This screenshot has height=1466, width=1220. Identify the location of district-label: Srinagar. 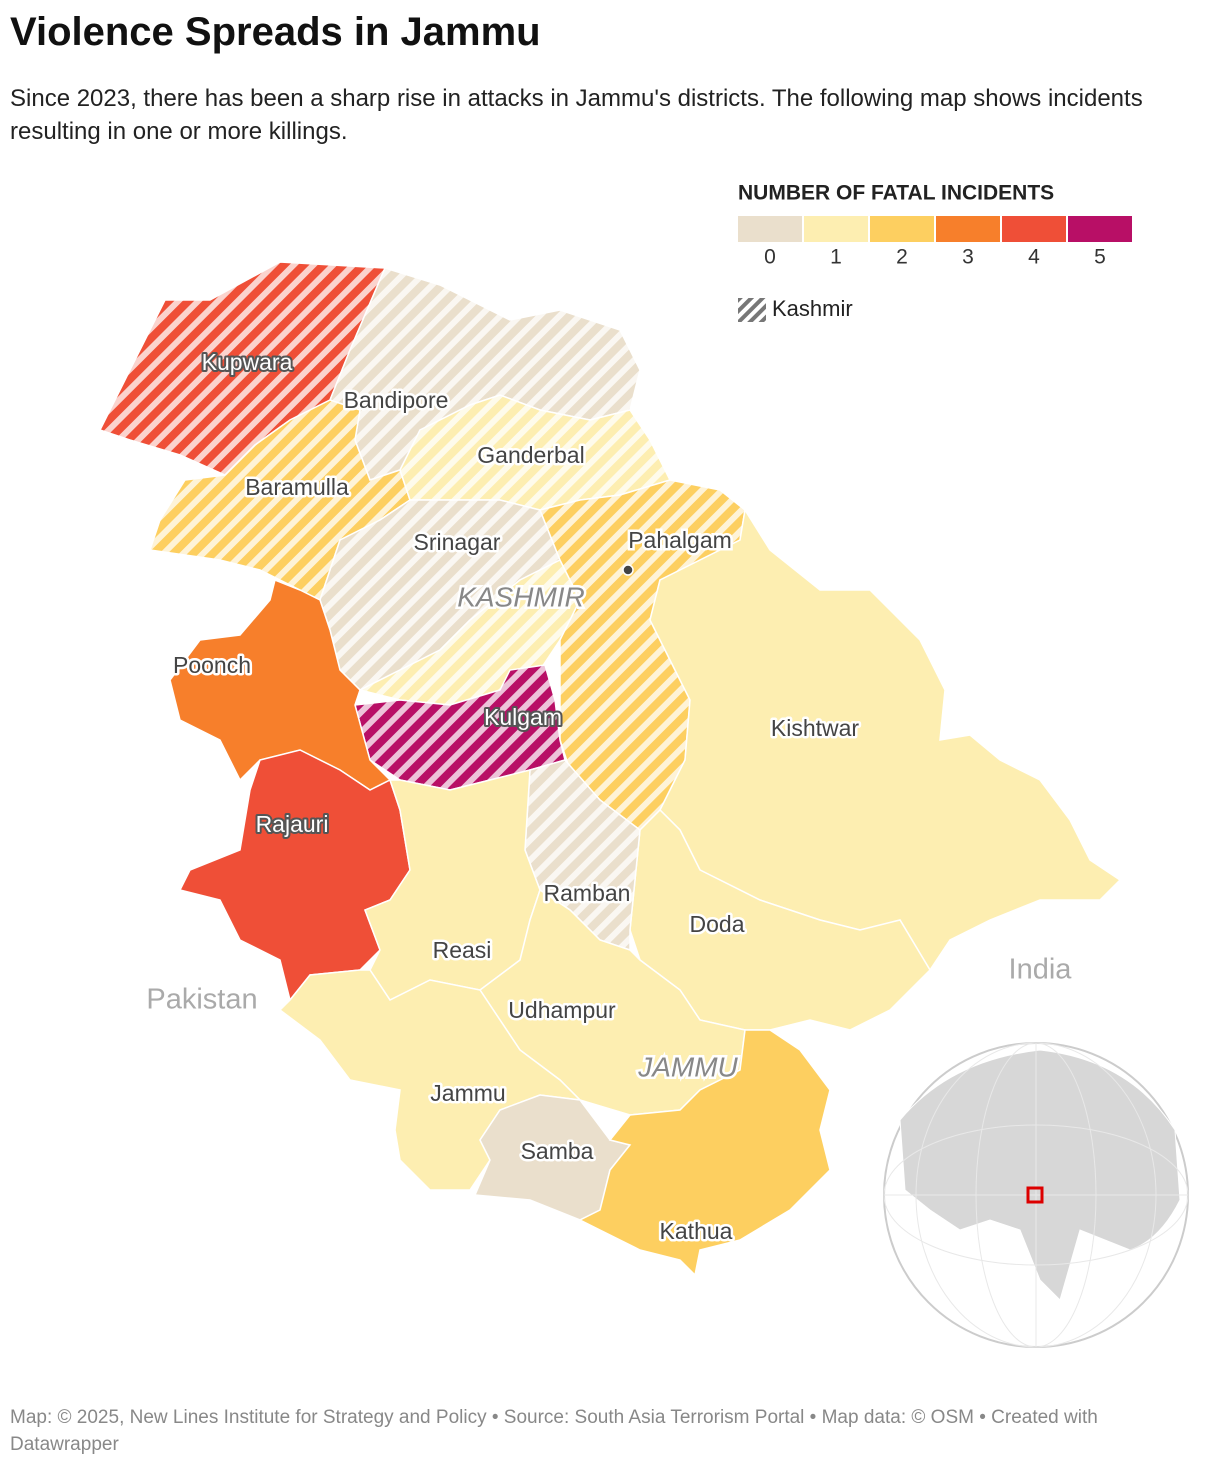
(457, 542).